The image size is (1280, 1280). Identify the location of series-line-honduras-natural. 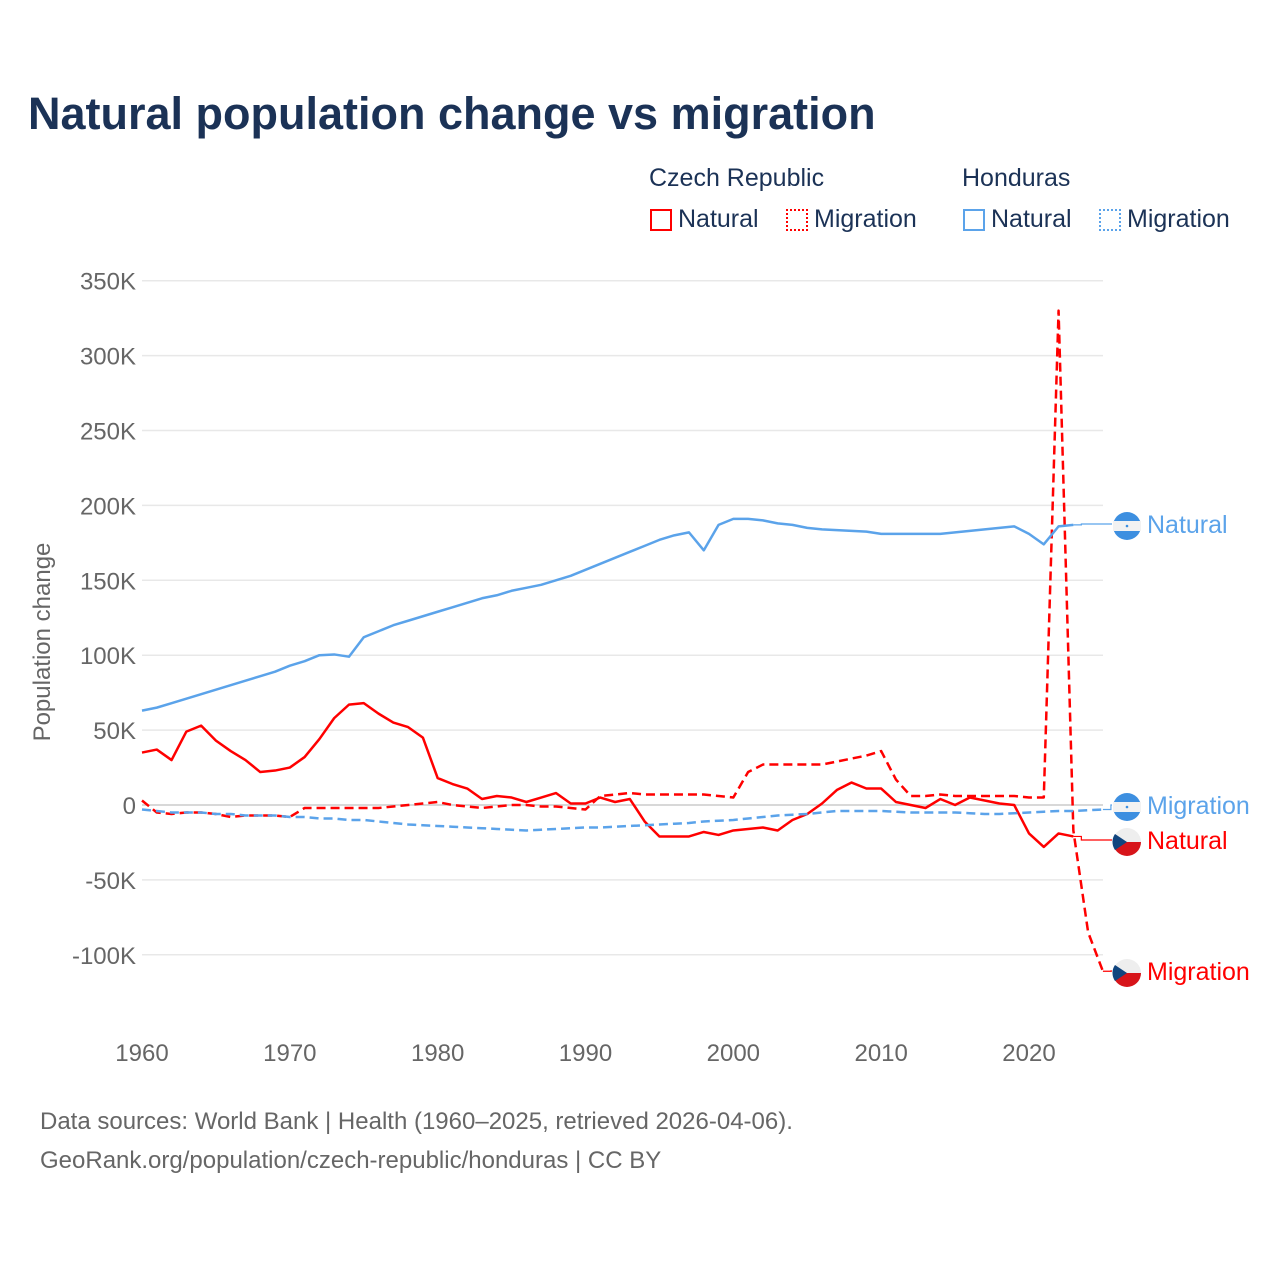
(607, 614).